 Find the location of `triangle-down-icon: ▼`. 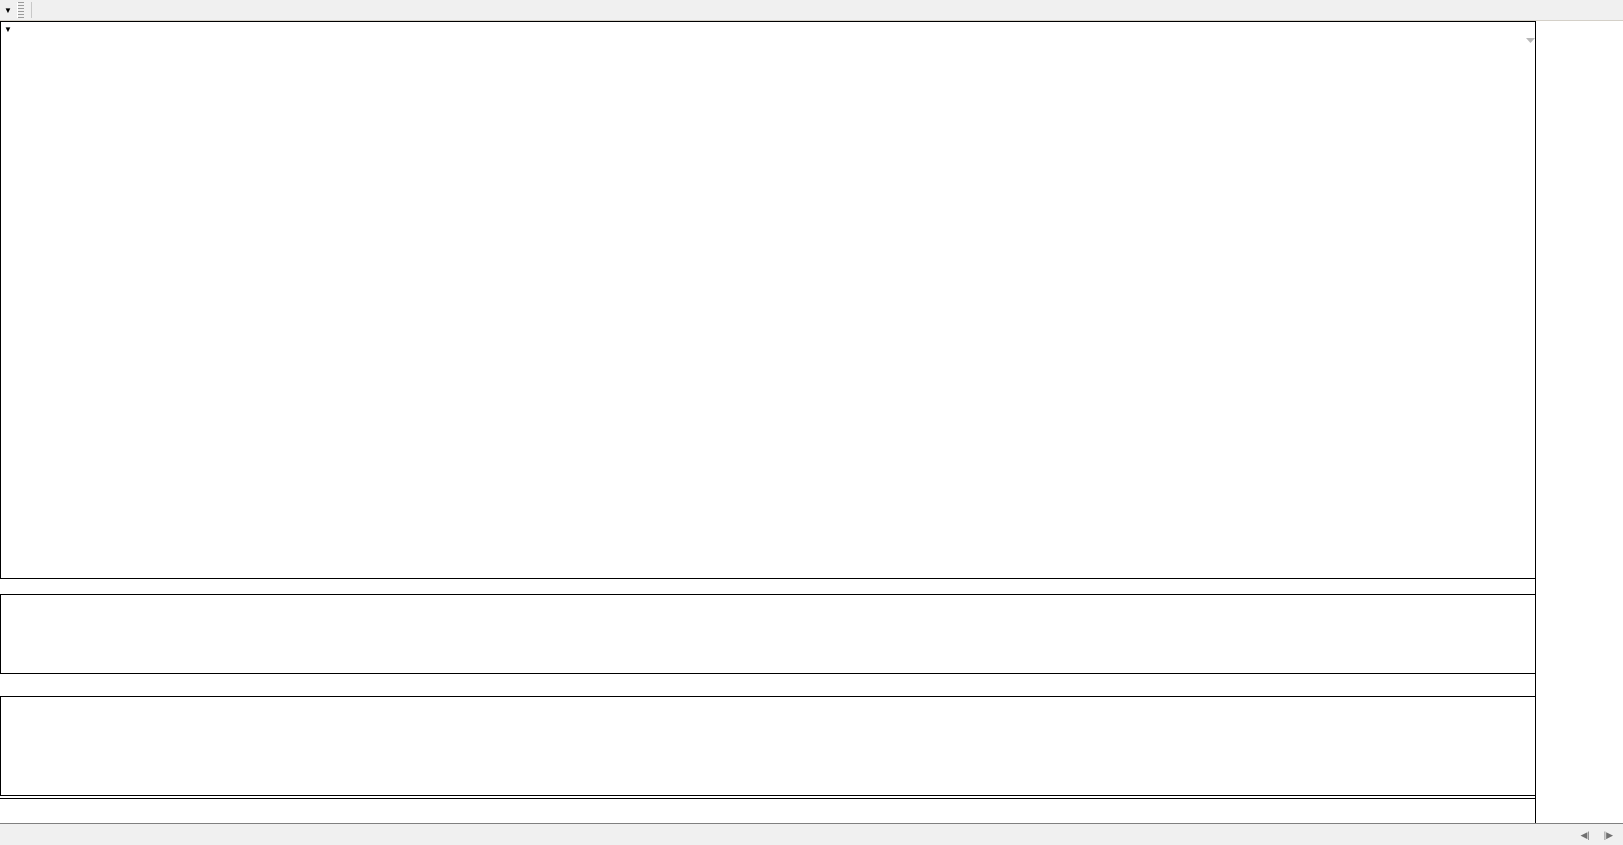

triangle-down-icon: ▼ is located at coordinates (8, 29).